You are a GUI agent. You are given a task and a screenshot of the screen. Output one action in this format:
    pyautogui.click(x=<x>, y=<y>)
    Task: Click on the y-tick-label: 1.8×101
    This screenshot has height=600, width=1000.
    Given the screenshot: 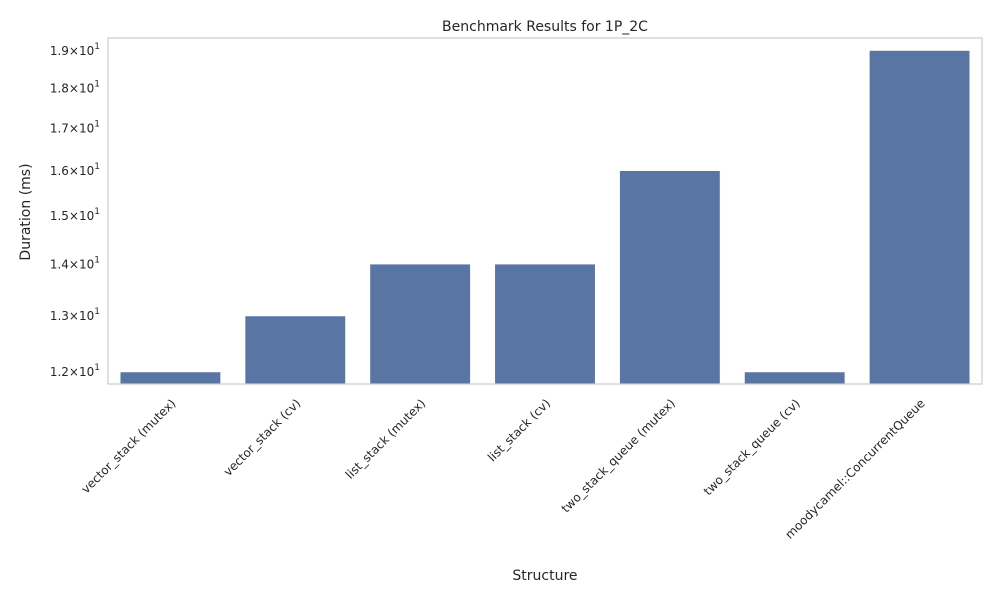 What is the action you would take?
    pyautogui.click(x=75, y=88)
    